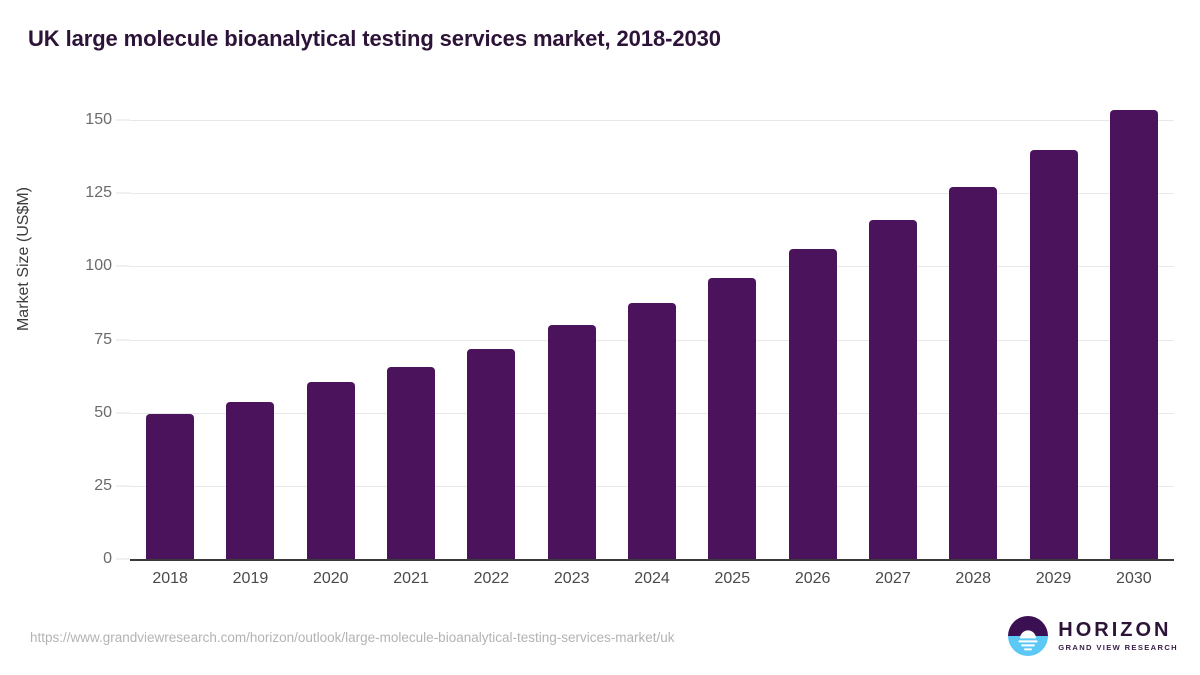 The image size is (1200, 675). I want to click on y-axis-ticks: 0 25 50 75 100 125 150, so click(65, 337).